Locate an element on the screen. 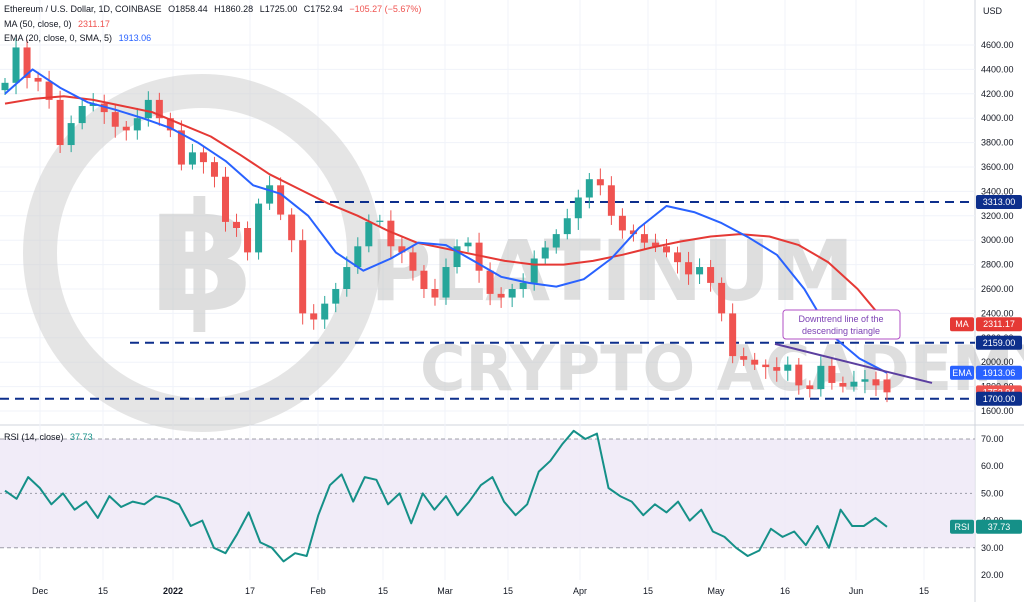  ma-tag-bg is located at coordinates (999, 324).